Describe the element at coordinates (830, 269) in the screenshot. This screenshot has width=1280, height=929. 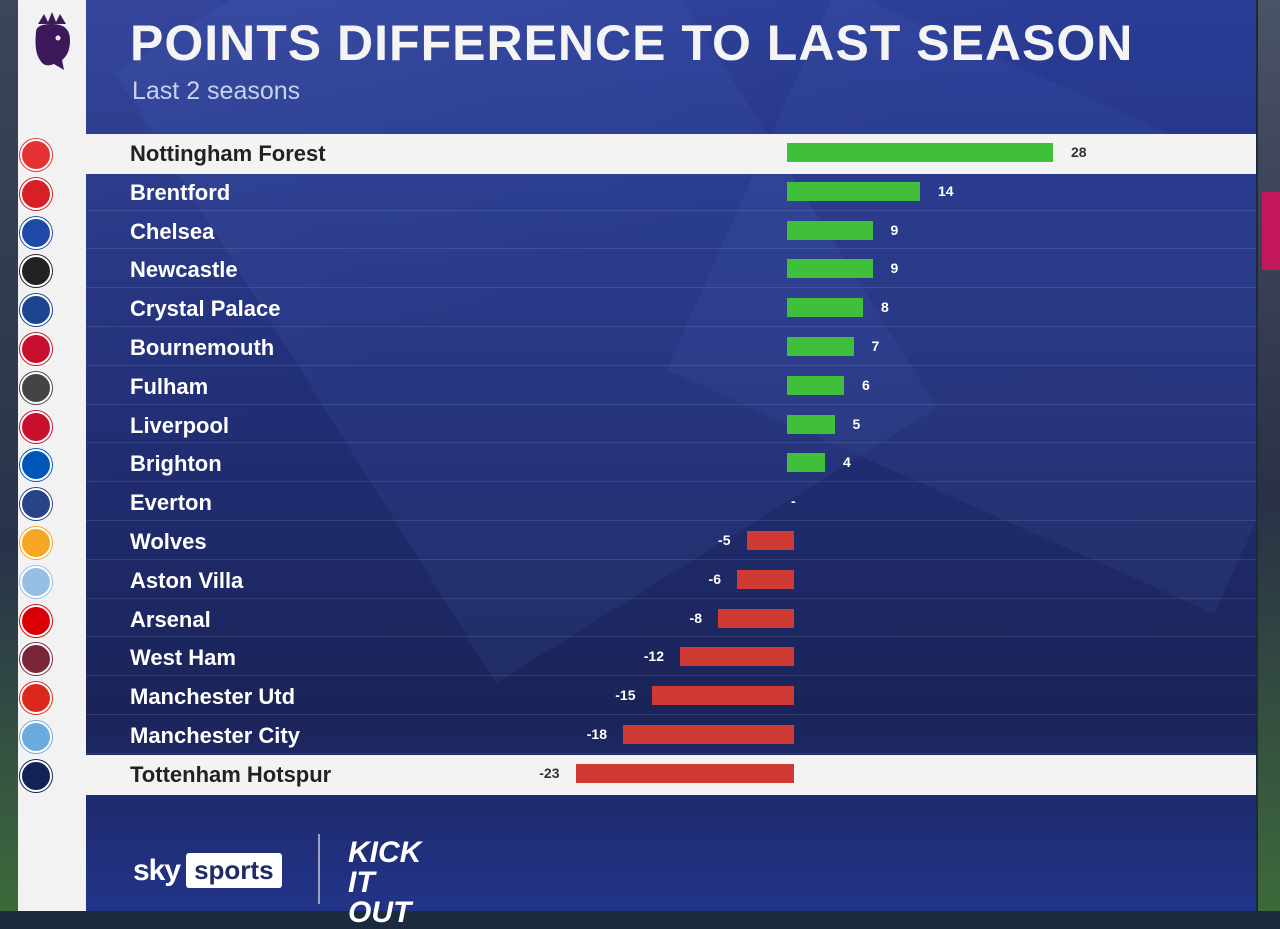
I see `bar-newcastle` at that location.